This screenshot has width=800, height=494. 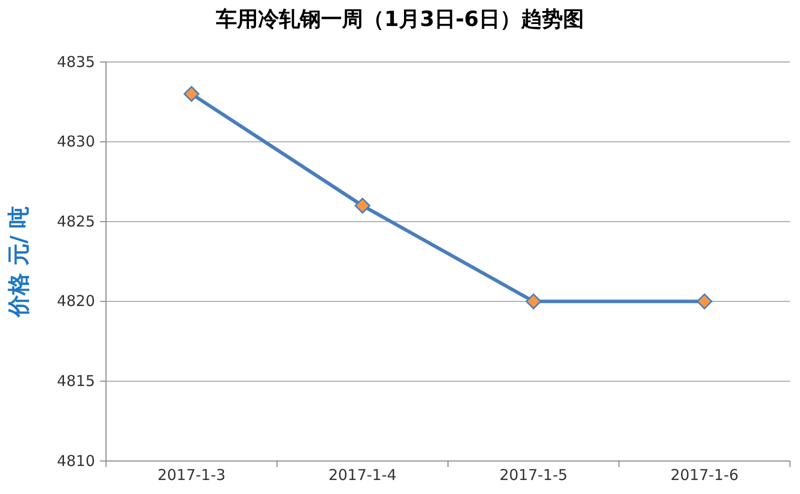 I want to click on y-tick-label: 4810, so click(x=75, y=461).